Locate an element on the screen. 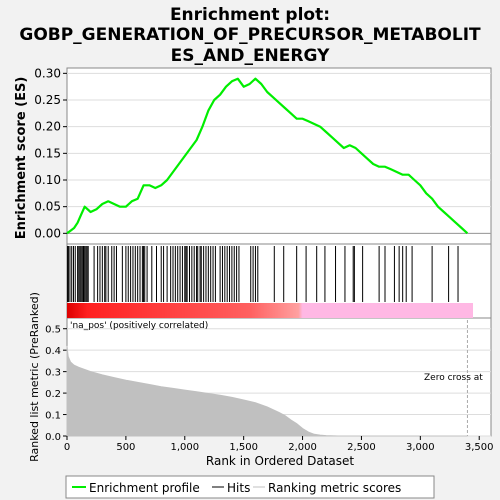  es-tick-label: 0.15 is located at coordinates (47, 153).